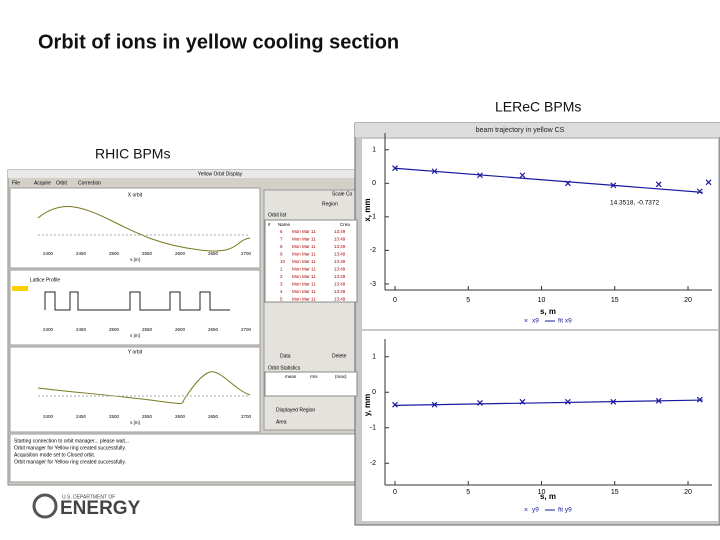 The height and width of the screenshot is (540, 720). I want to click on rhic-window-title: Yellow Orbit Display, so click(220, 174).